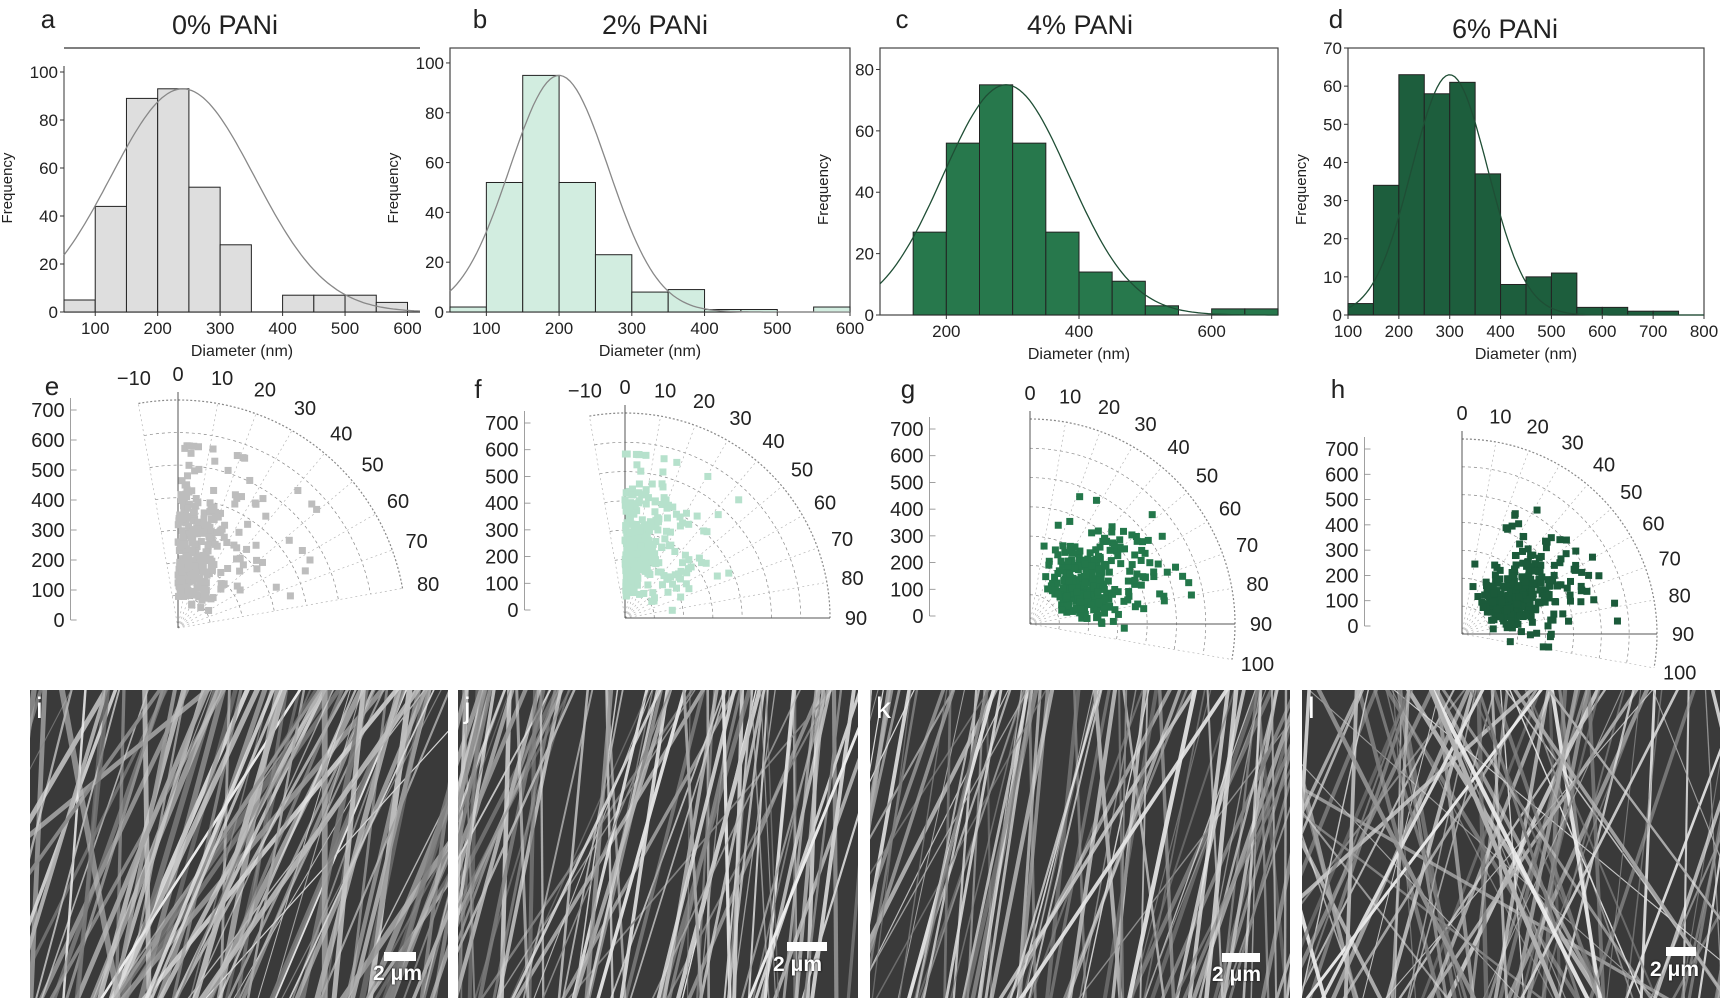 The height and width of the screenshot is (1004, 1724). What do you see at coordinates (39, 708) in the screenshot?
I see `panel-letter-i: i` at bounding box center [39, 708].